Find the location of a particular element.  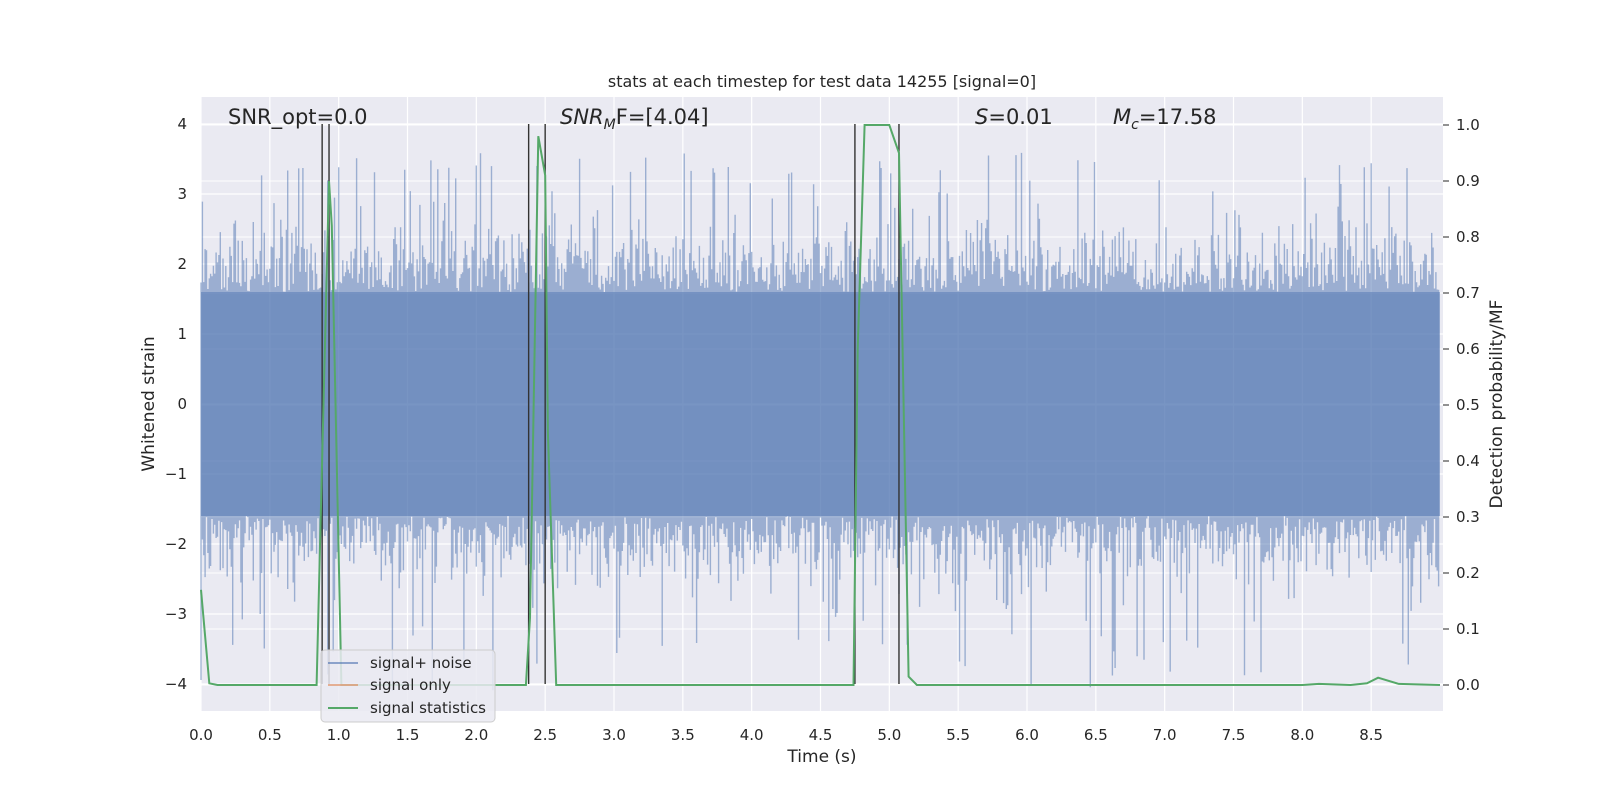

legend-label-signal-statistics: signal statistics is located at coordinates (428, 708).